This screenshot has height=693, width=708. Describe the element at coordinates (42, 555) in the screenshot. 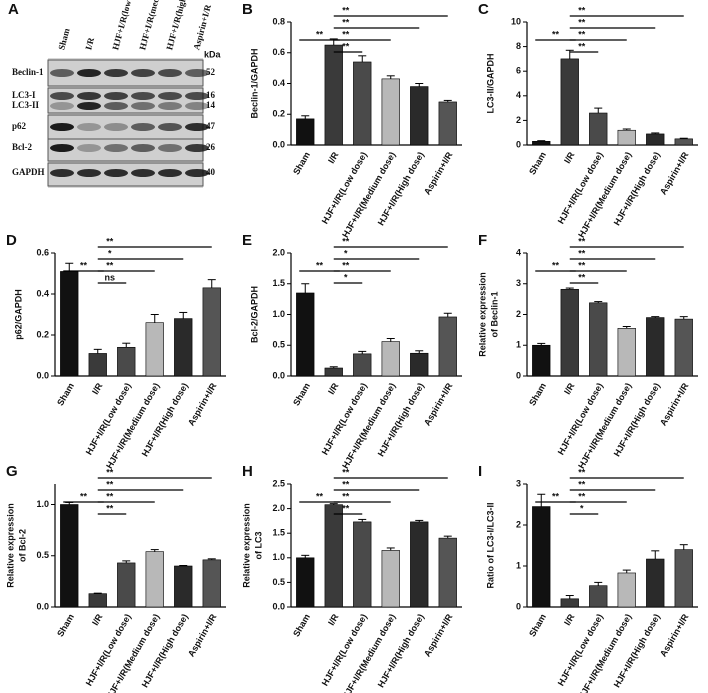

I see `y-tick-label: 0.5` at that location.